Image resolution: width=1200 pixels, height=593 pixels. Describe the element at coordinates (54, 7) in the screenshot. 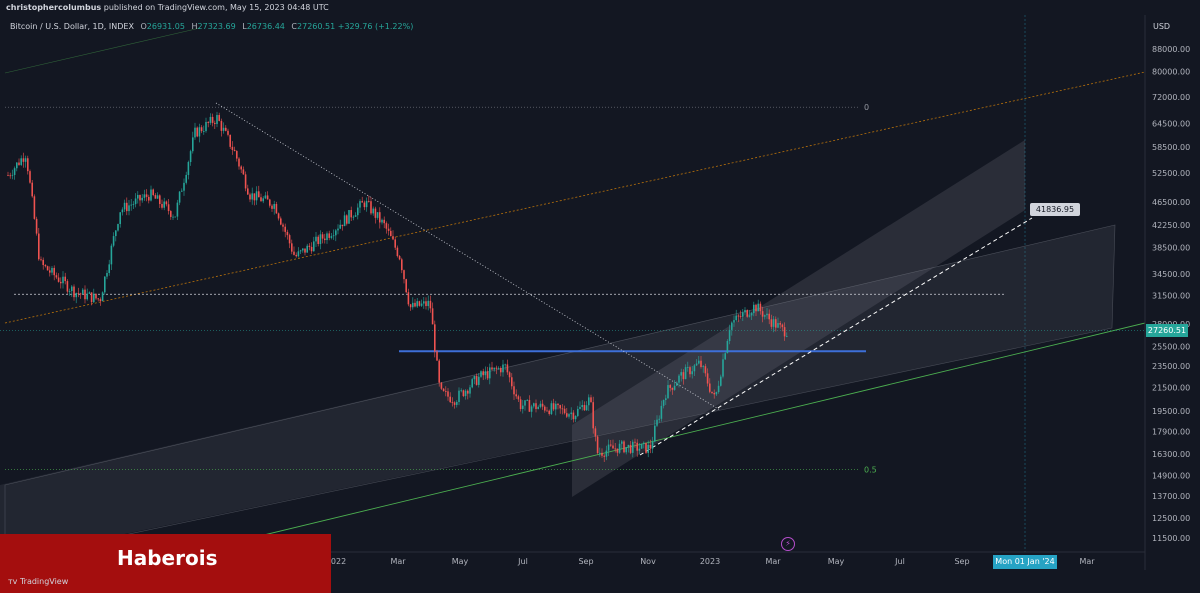

I see `author-name: christophercolumbus` at that location.